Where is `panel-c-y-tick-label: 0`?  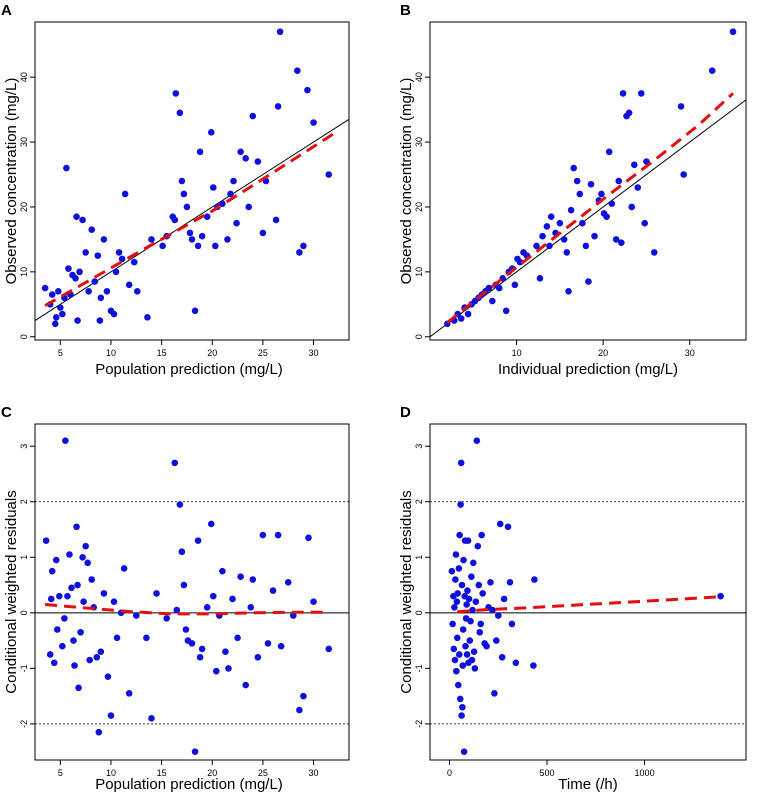 panel-c-y-tick-label: 0 is located at coordinates (24, 612).